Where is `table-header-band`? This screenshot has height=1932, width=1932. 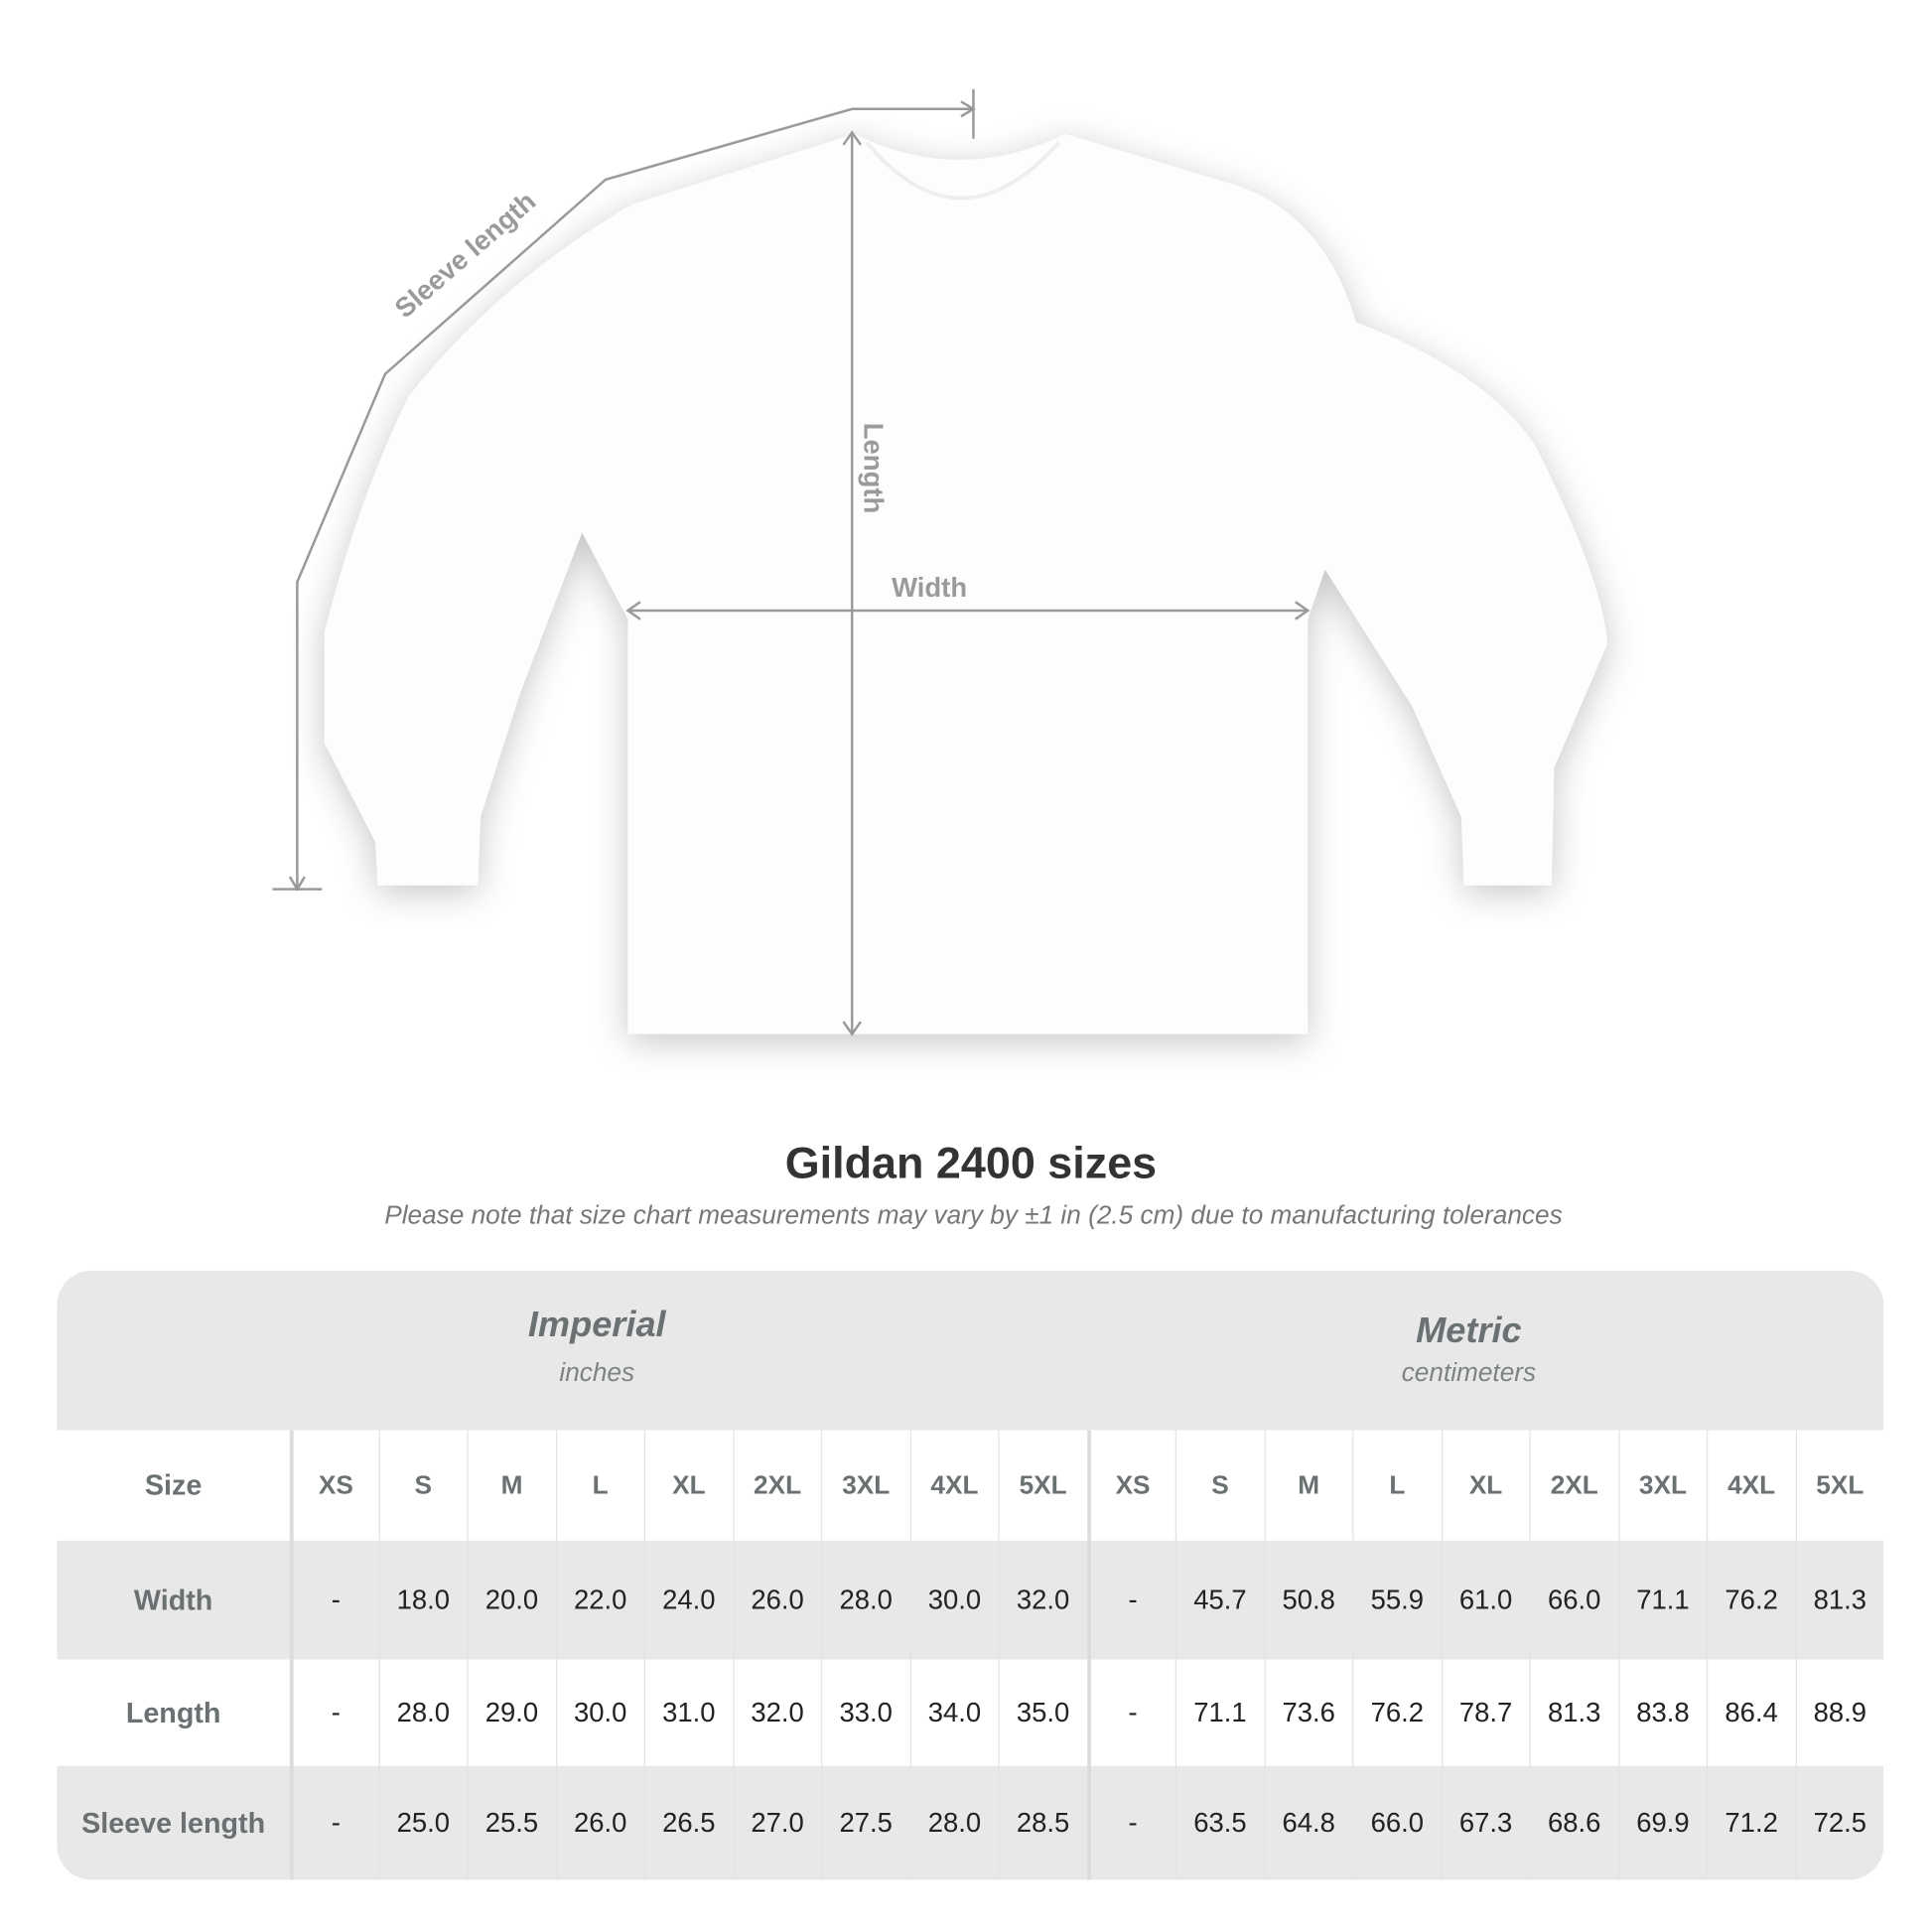
table-header-band is located at coordinates (971, 1350).